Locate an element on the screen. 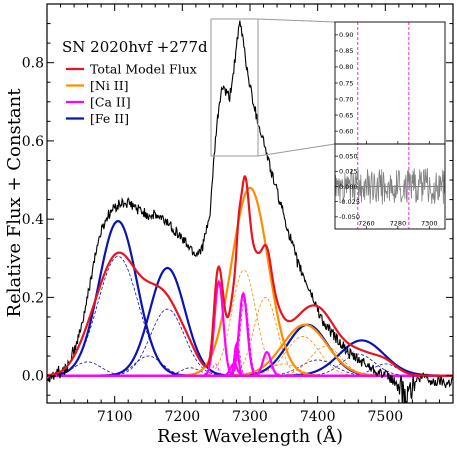 The height and width of the screenshot is (449, 457). inset-lower-ytick-label: 0.000 is located at coordinates (348, 187).